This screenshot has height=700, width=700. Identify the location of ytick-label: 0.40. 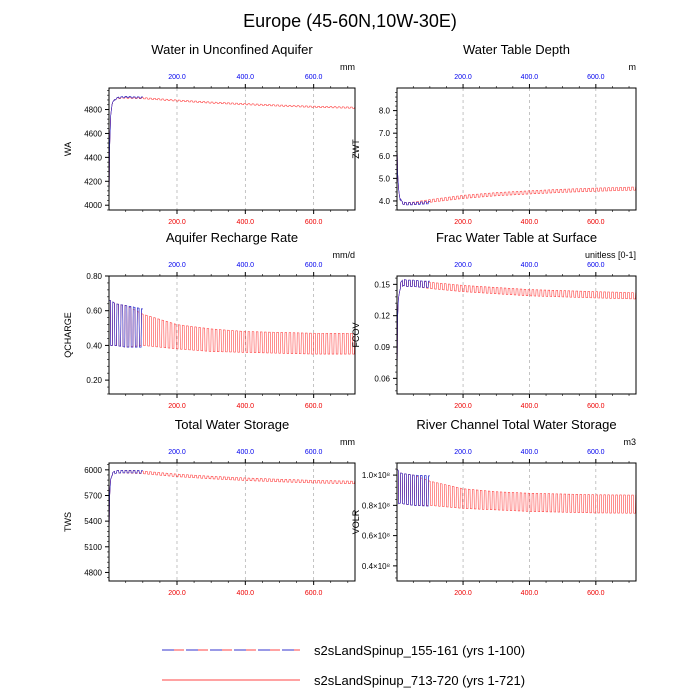
(94, 345).